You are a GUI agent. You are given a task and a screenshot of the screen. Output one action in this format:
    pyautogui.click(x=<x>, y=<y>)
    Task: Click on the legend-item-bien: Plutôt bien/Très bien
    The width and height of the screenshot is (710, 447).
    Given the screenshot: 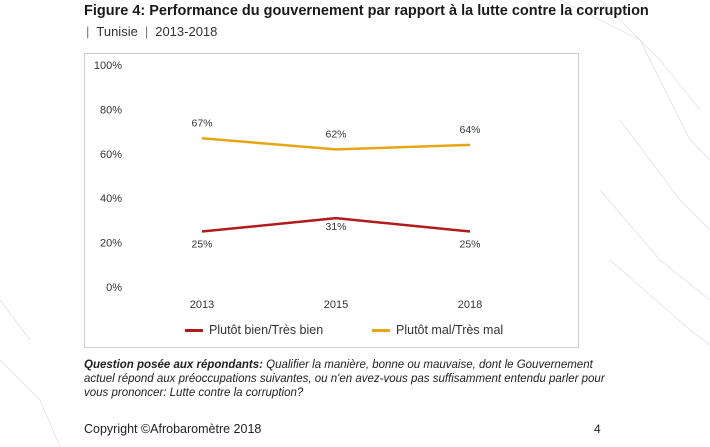 What is the action you would take?
    pyautogui.click(x=254, y=330)
    